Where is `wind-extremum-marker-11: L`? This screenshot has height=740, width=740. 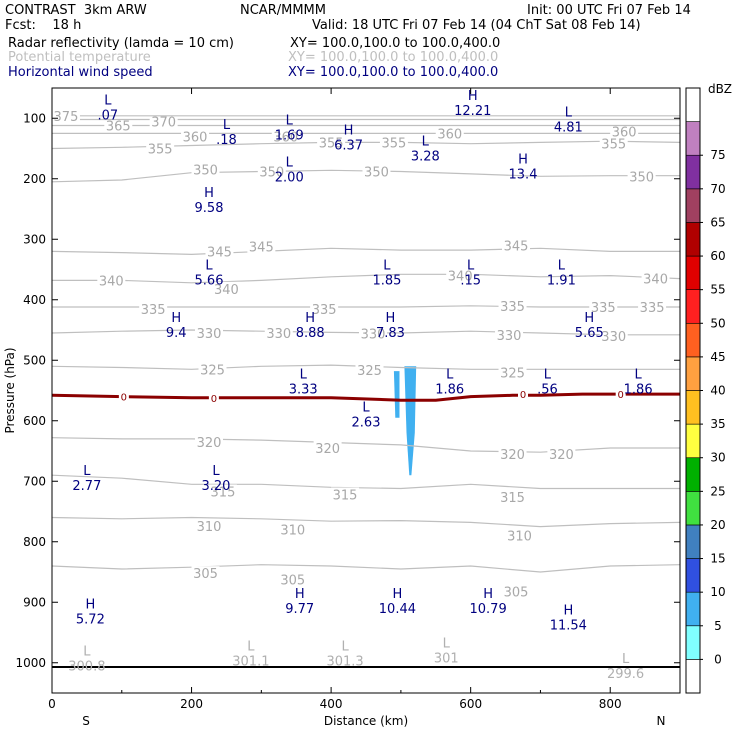
wind-extremum-marker-11: L is located at coordinates (387, 266).